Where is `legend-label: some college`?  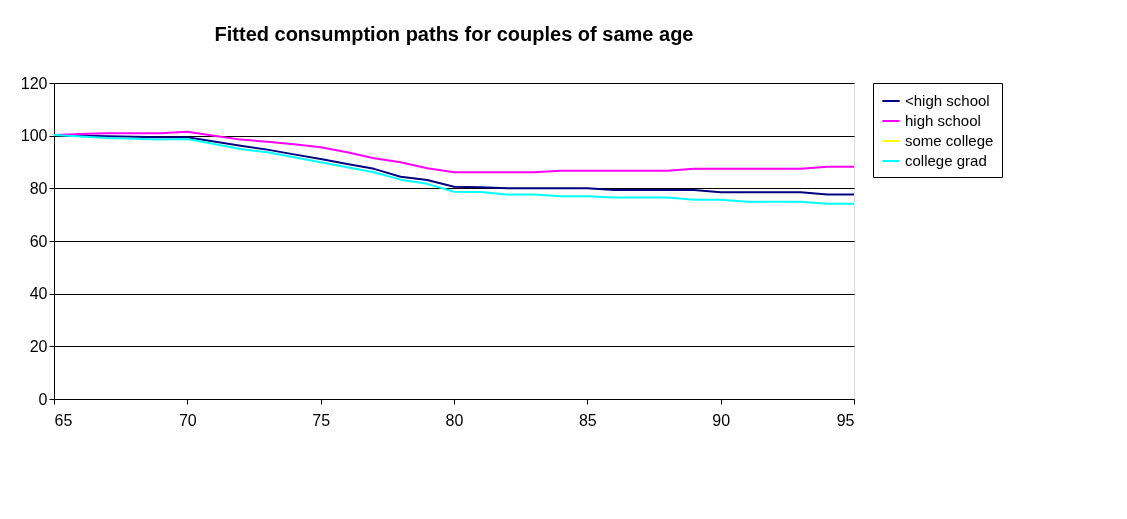
legend-label: some college is located at coordinates (949, 140).